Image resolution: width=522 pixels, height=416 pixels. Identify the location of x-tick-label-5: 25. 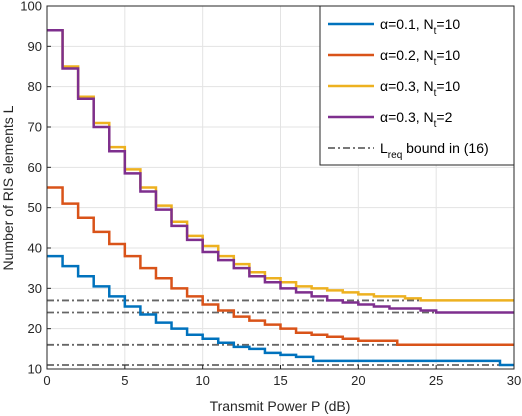
(436, 380).